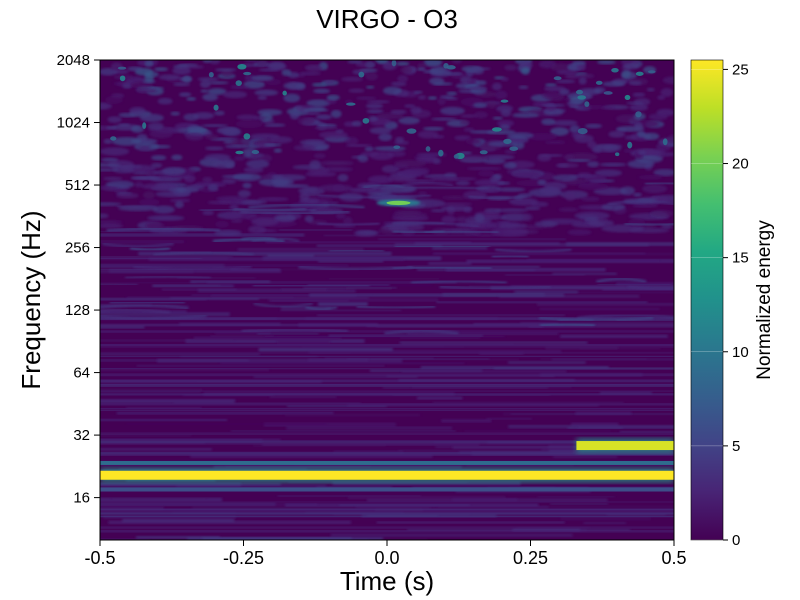 This screenshot has height=600, width=800. What do you see at coordinates (77, 310) in the screenshot?
I see `y-tick-label: 128` at bounding box center [77, 310].